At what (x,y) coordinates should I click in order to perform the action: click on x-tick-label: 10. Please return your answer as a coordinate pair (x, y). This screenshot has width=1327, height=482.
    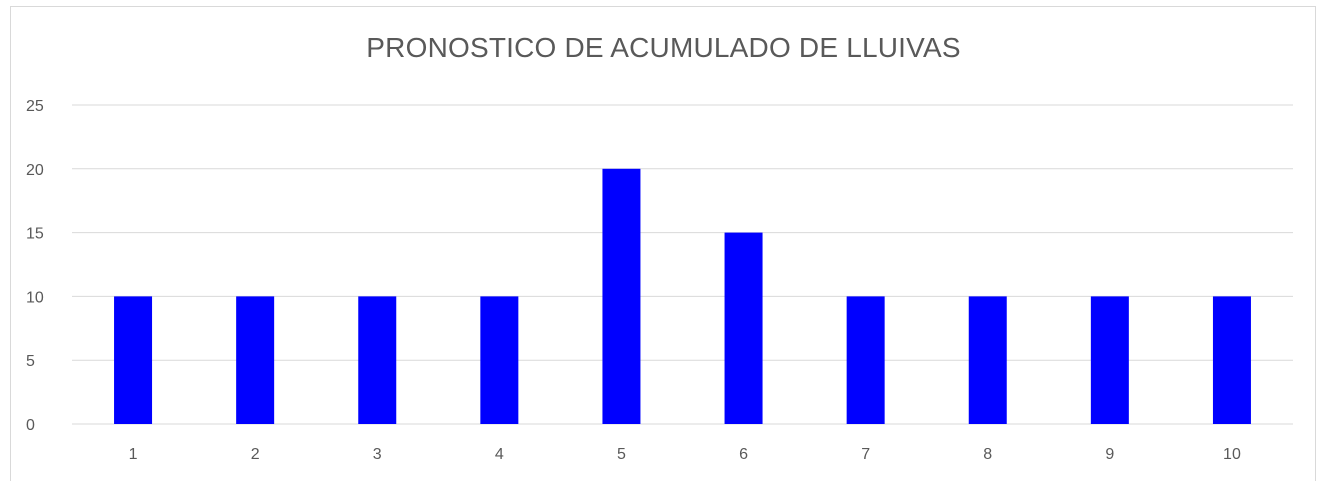
    Looking at the image, I should click on (1232, 454).